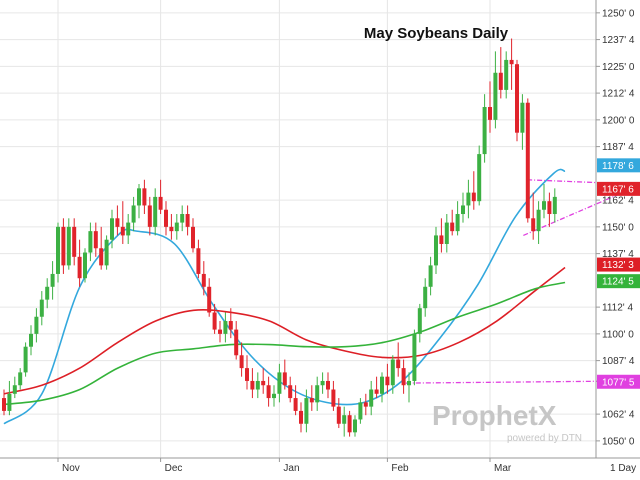 The height and width of the screenshot is (480, 640). What do you see at coordinates (618, 441) in the screenshot?
I see `y-tick-label: 1050' 0` at bounding box center [618, 441].